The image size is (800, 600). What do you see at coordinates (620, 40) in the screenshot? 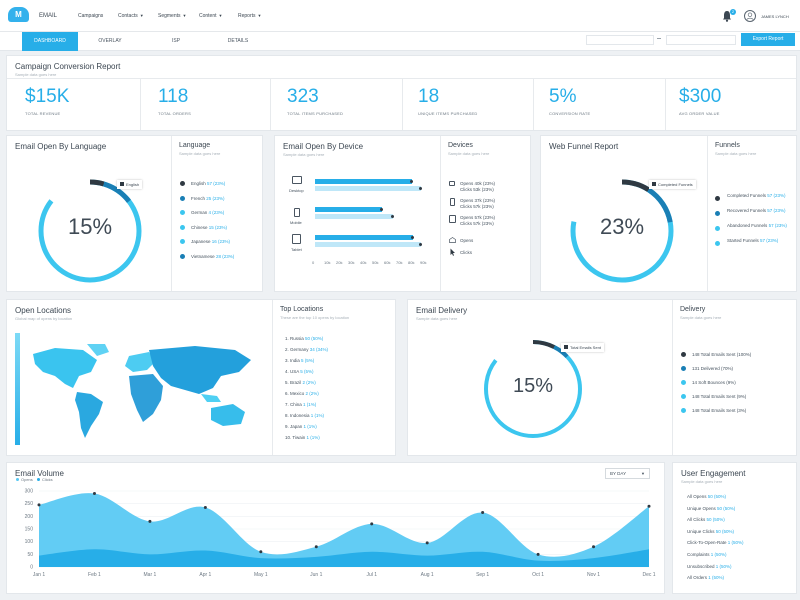
I see `start-date-input` at bounding box center [620, 40].